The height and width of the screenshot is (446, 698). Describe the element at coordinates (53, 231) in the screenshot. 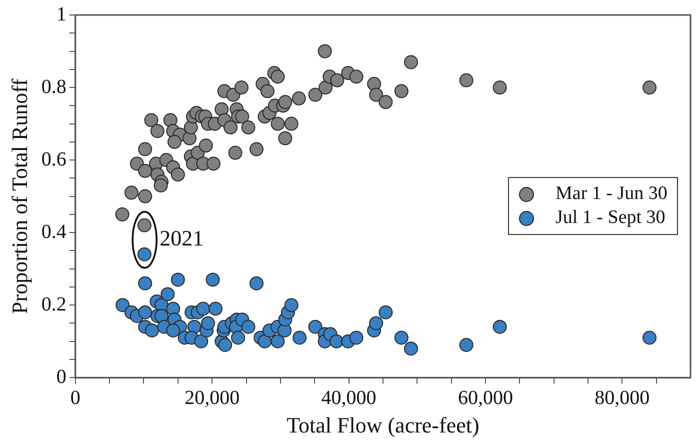

I see `y-tick-label: 0.4` at that location.